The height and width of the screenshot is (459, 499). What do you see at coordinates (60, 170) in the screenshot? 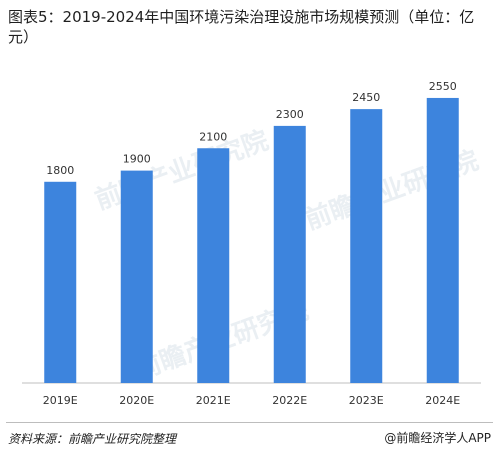
I see `data-label: 1800` at bounding box center [60, 170].